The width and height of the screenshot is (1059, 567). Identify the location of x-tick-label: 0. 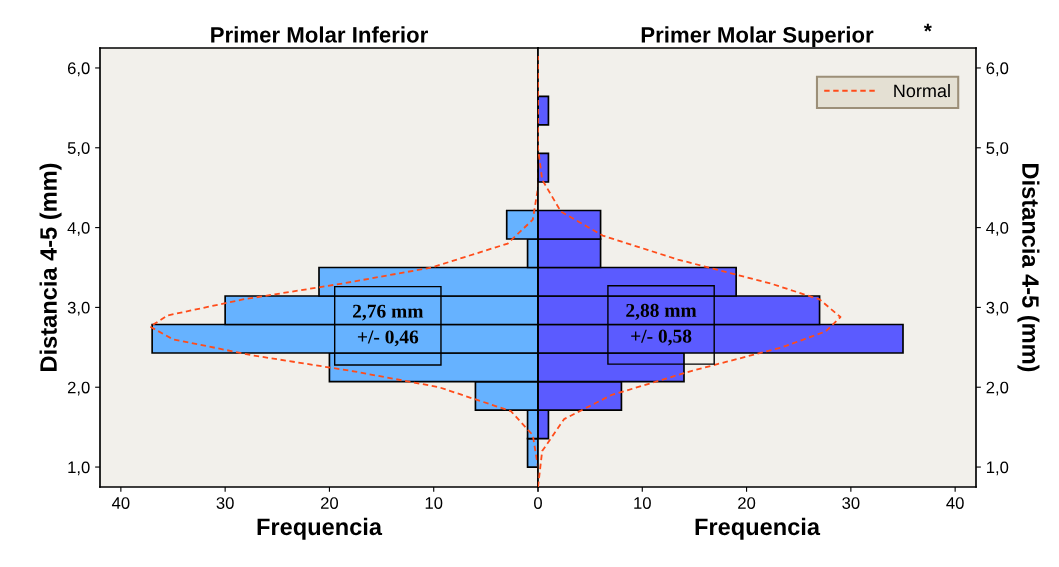
(538, 503).